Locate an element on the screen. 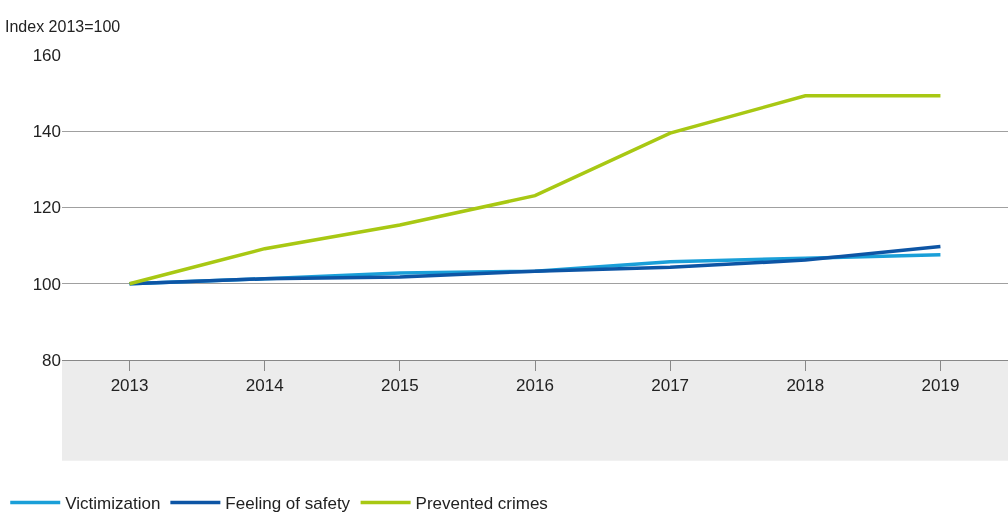 The image size is (1008, 521). x-tick-label: 2018 is located at coordinates (805, 386).